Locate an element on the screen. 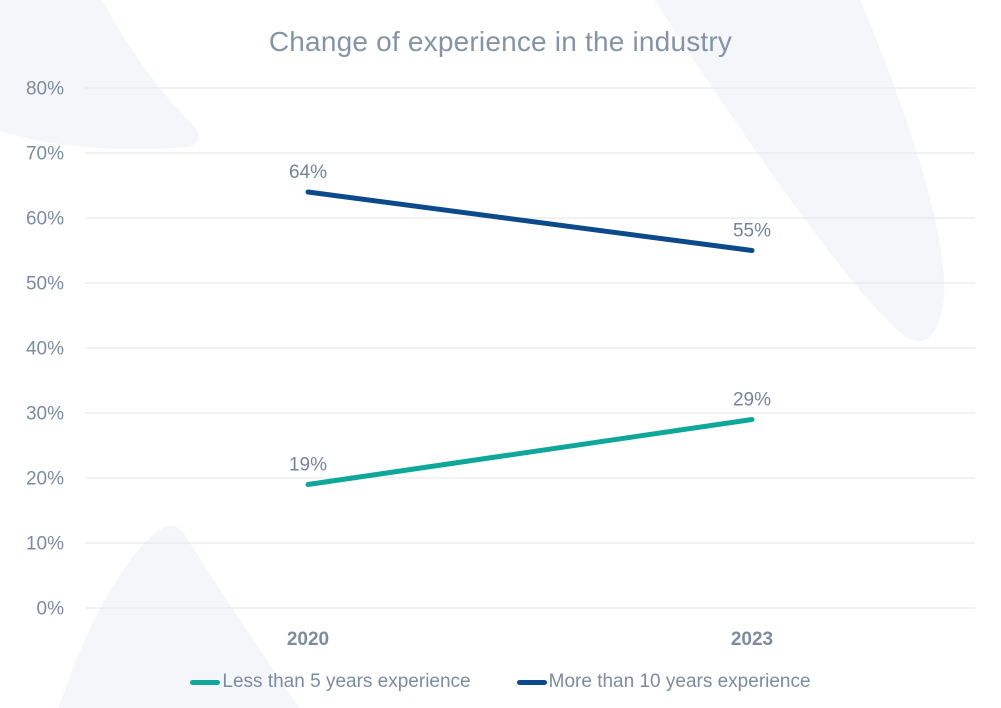 The image size is (1001, 708). x-axis-tick-label: 2023 is located at coordinates (752, 639).